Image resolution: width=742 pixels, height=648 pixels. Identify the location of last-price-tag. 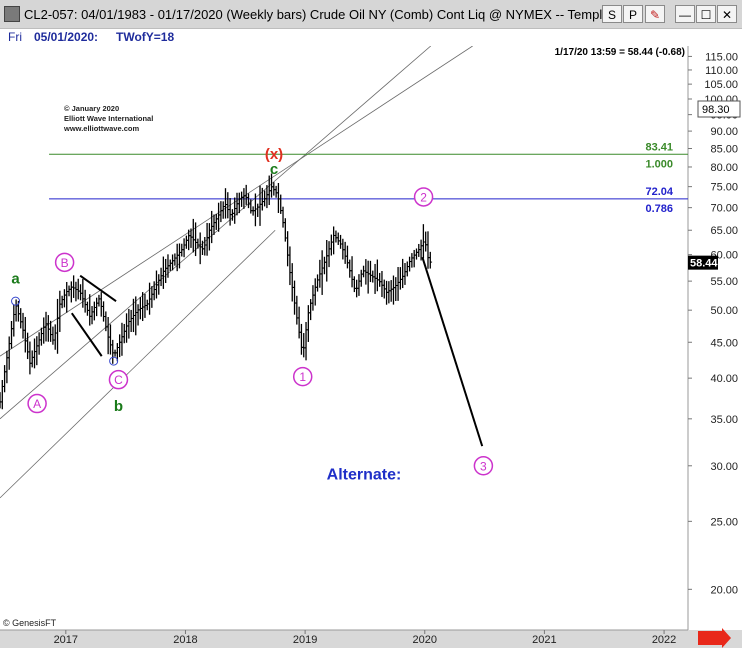
(703, 262).